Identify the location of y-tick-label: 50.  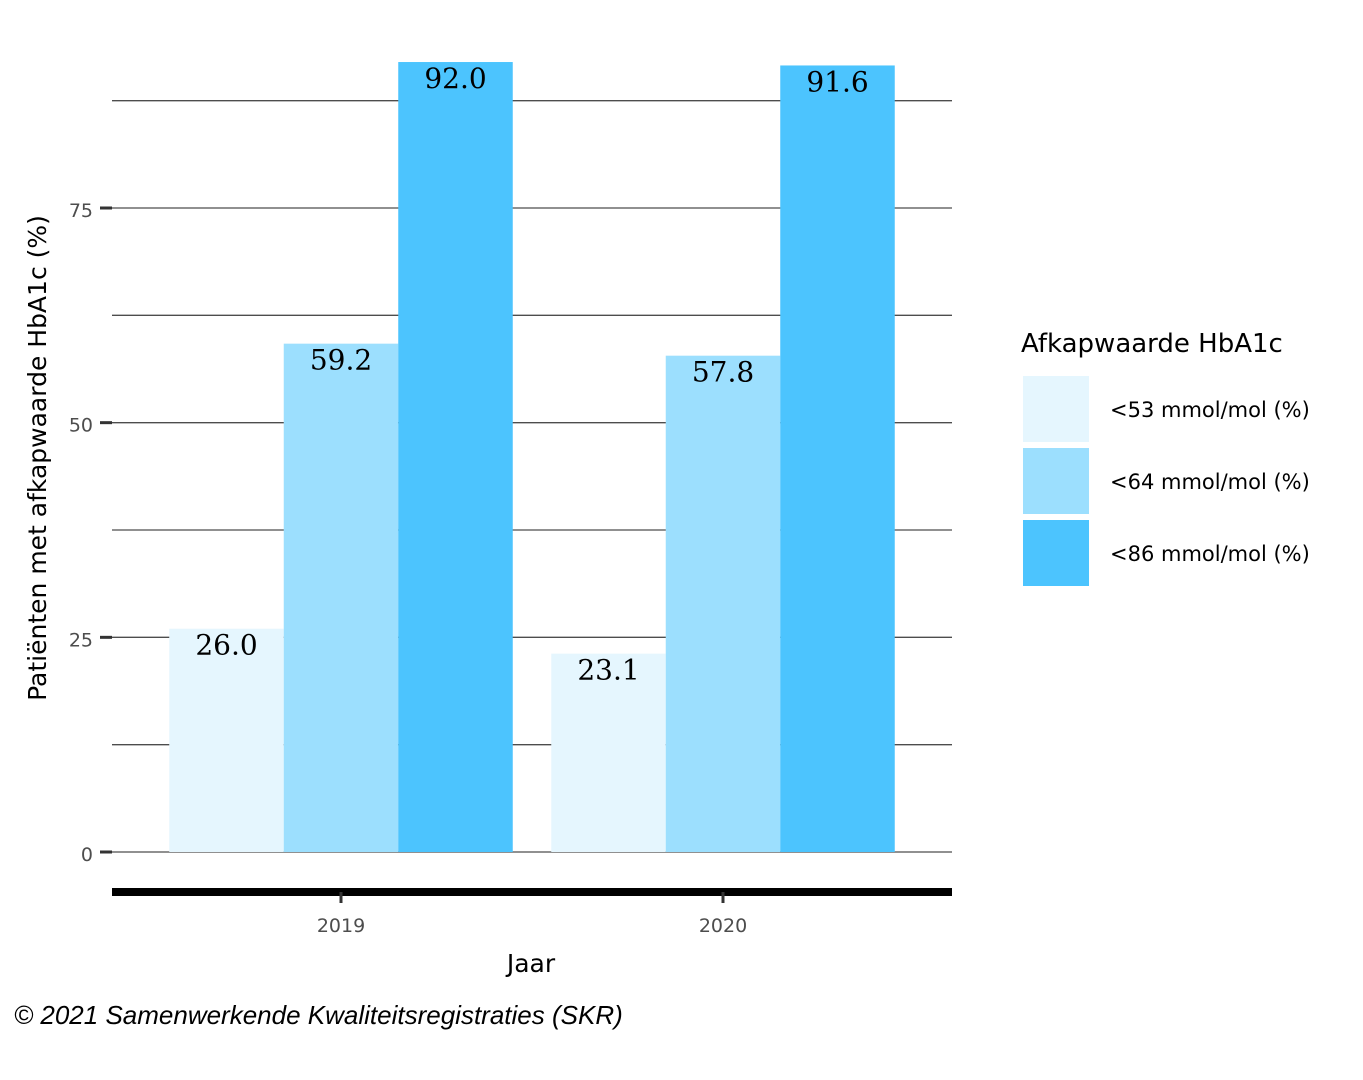
(81, 426).